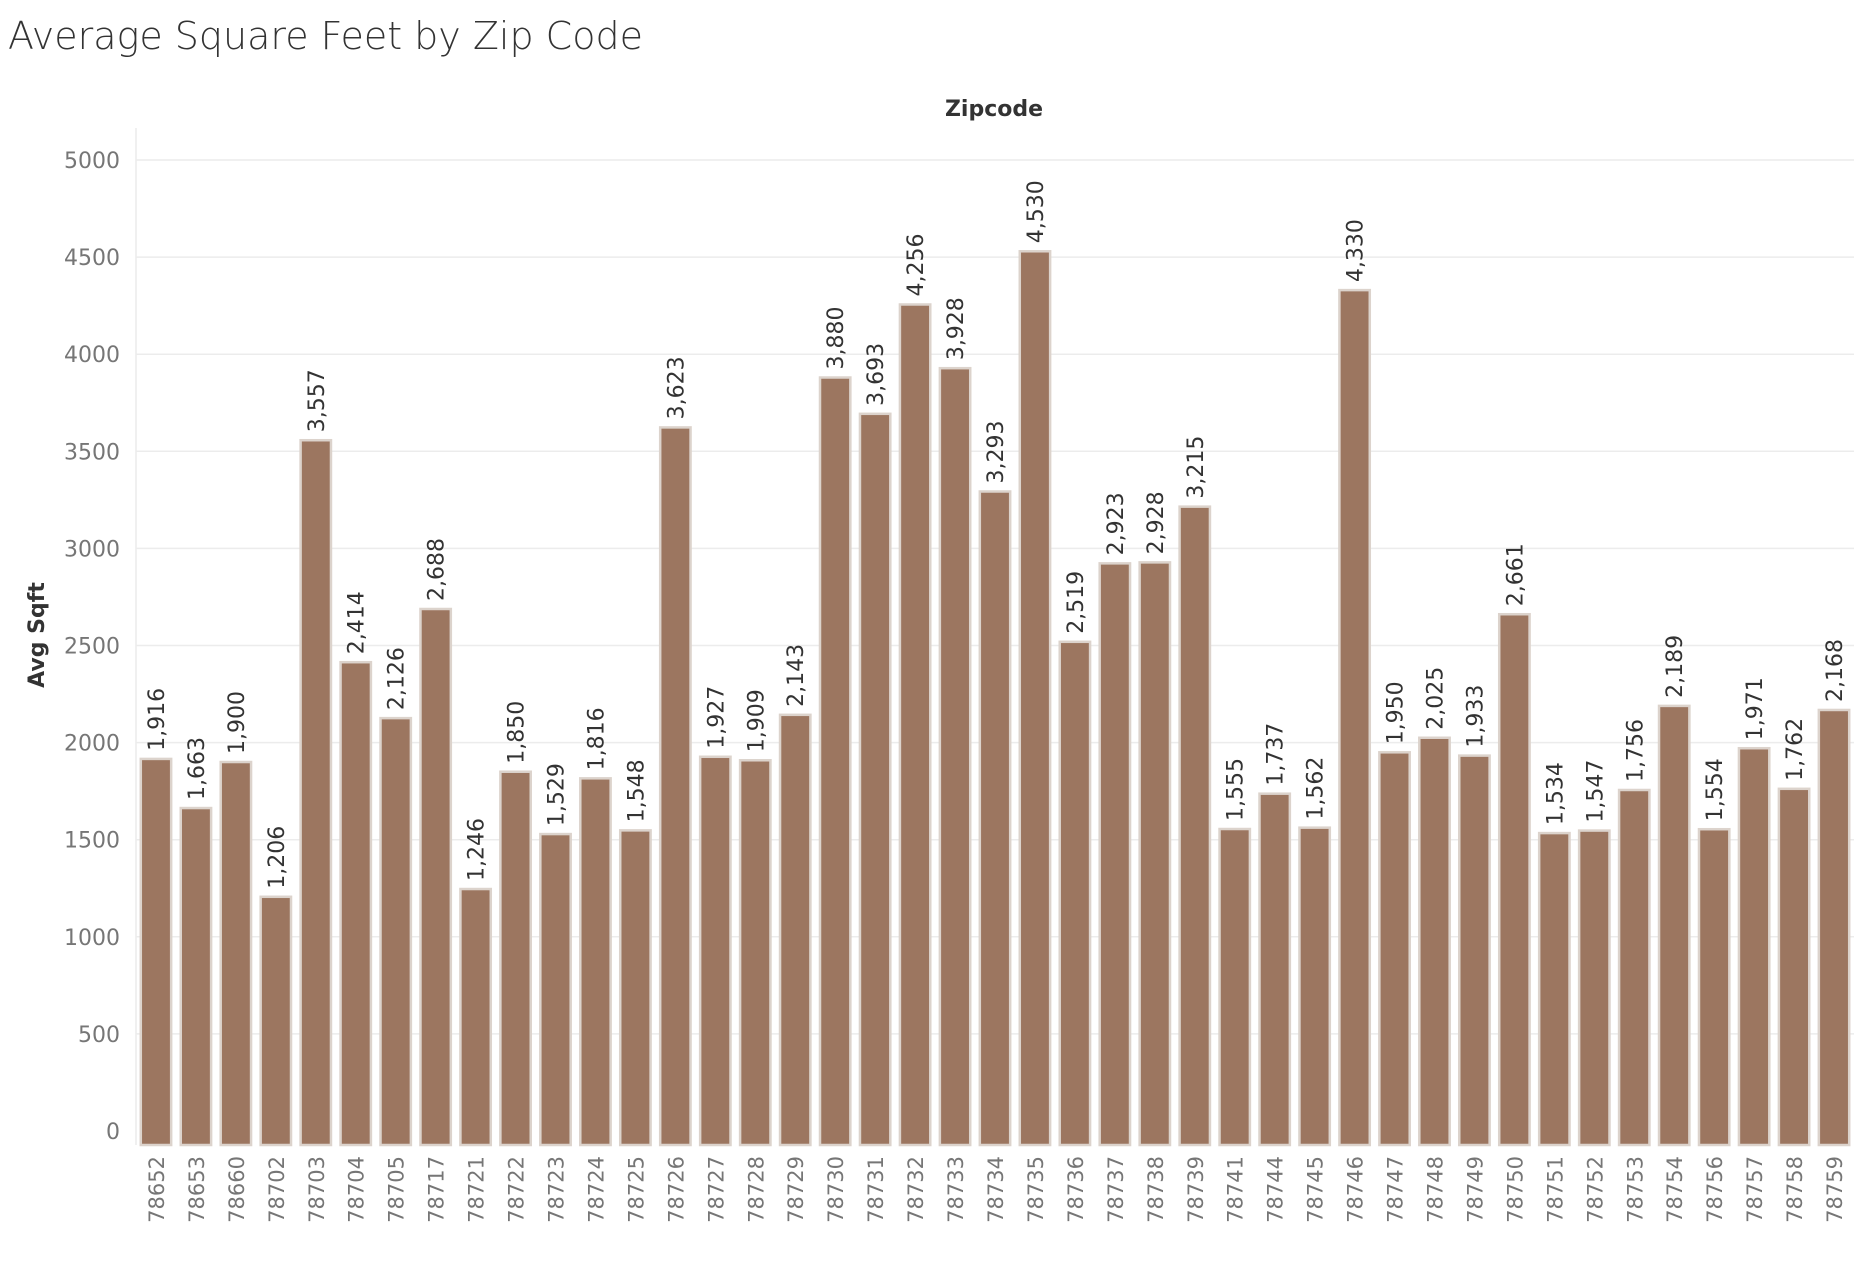  I want to click on data-label-78745: 1,562, so click(1316, 788).